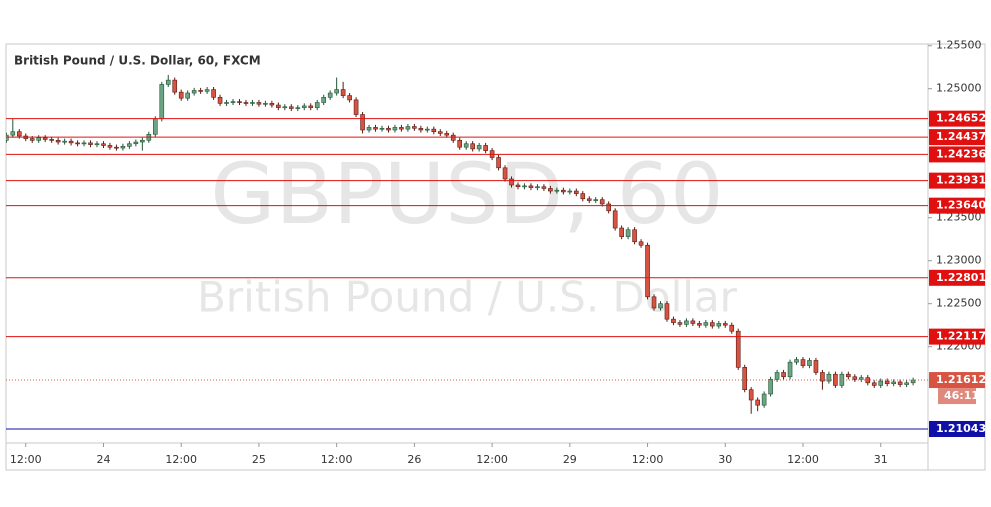 The height and width of the screenshot is (507, 991). I want to click on level-tag-label: 1.24236, so click(961, 153).